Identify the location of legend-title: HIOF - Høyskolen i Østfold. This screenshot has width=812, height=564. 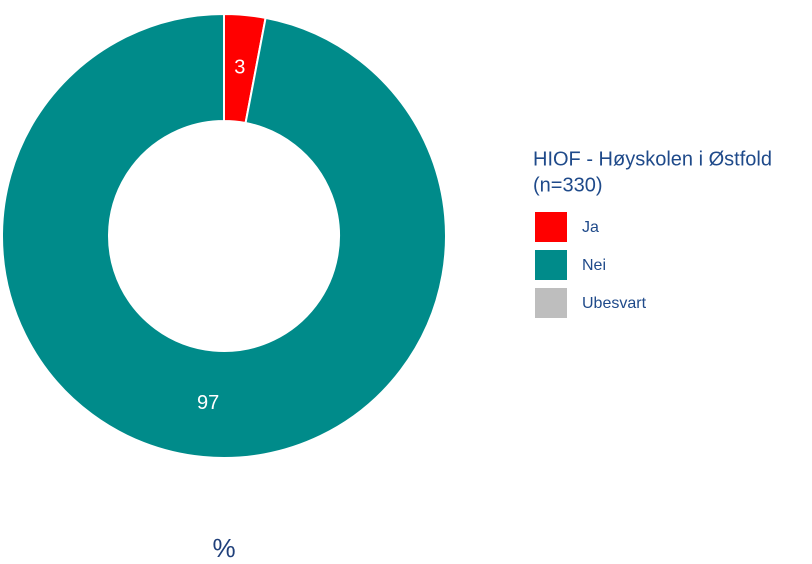
(652, 159).